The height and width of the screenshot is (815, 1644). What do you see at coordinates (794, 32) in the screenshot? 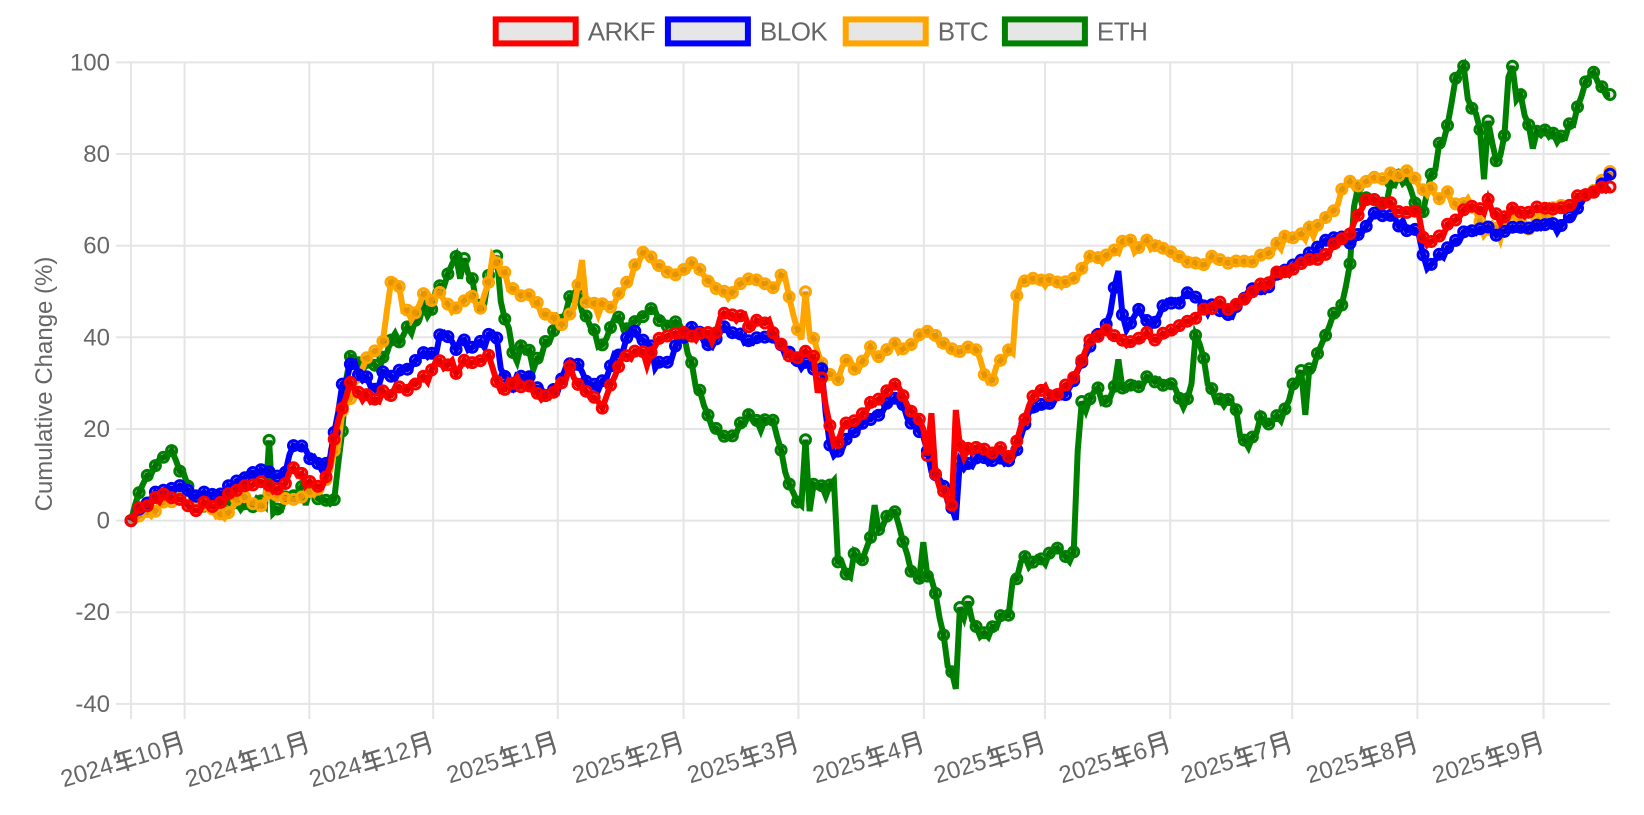
I see `svg-text: BLOK` at bounding box center [794, 32].